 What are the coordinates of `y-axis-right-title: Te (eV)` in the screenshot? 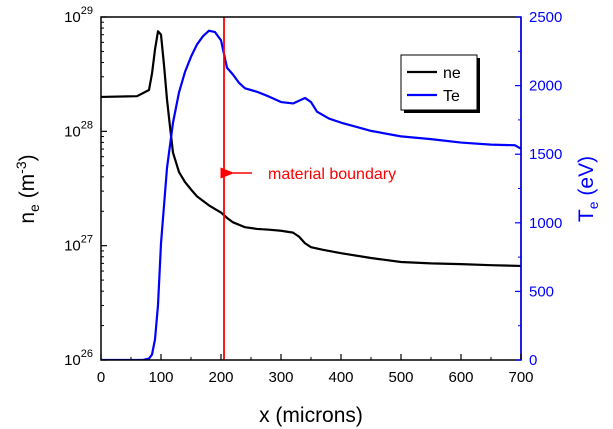 It's located at (588, 189).